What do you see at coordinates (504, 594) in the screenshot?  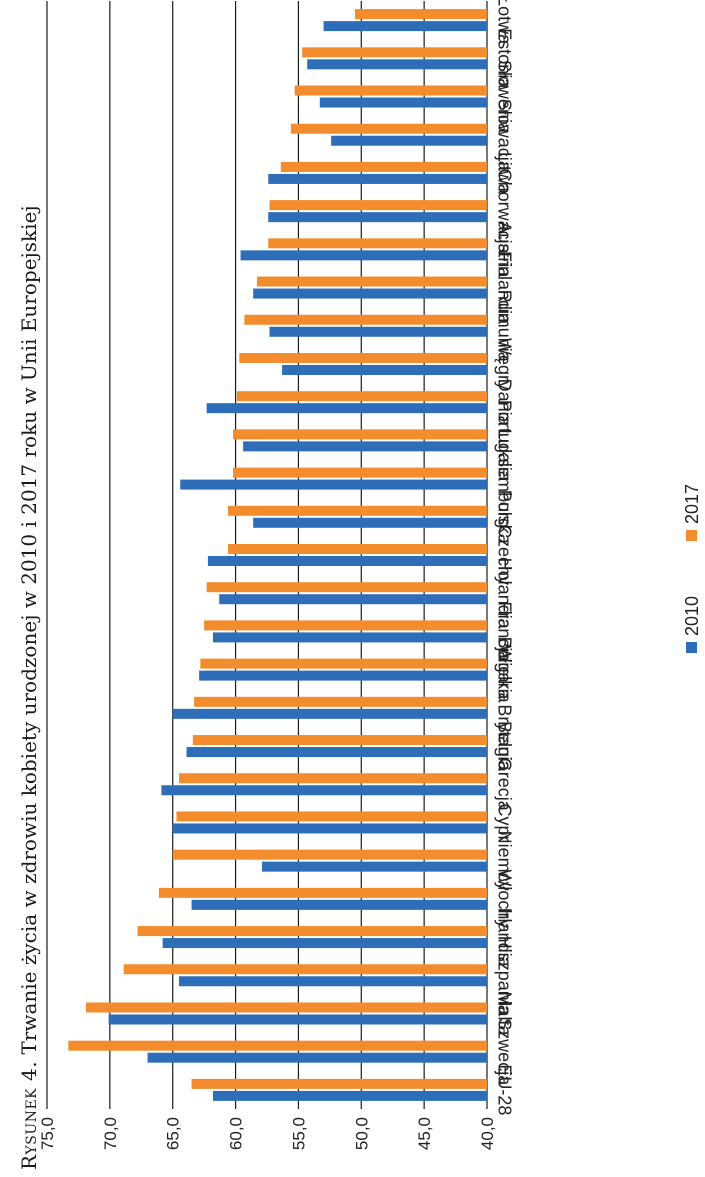 I see `category-label: Holandia` at bounding box center [504, 594].